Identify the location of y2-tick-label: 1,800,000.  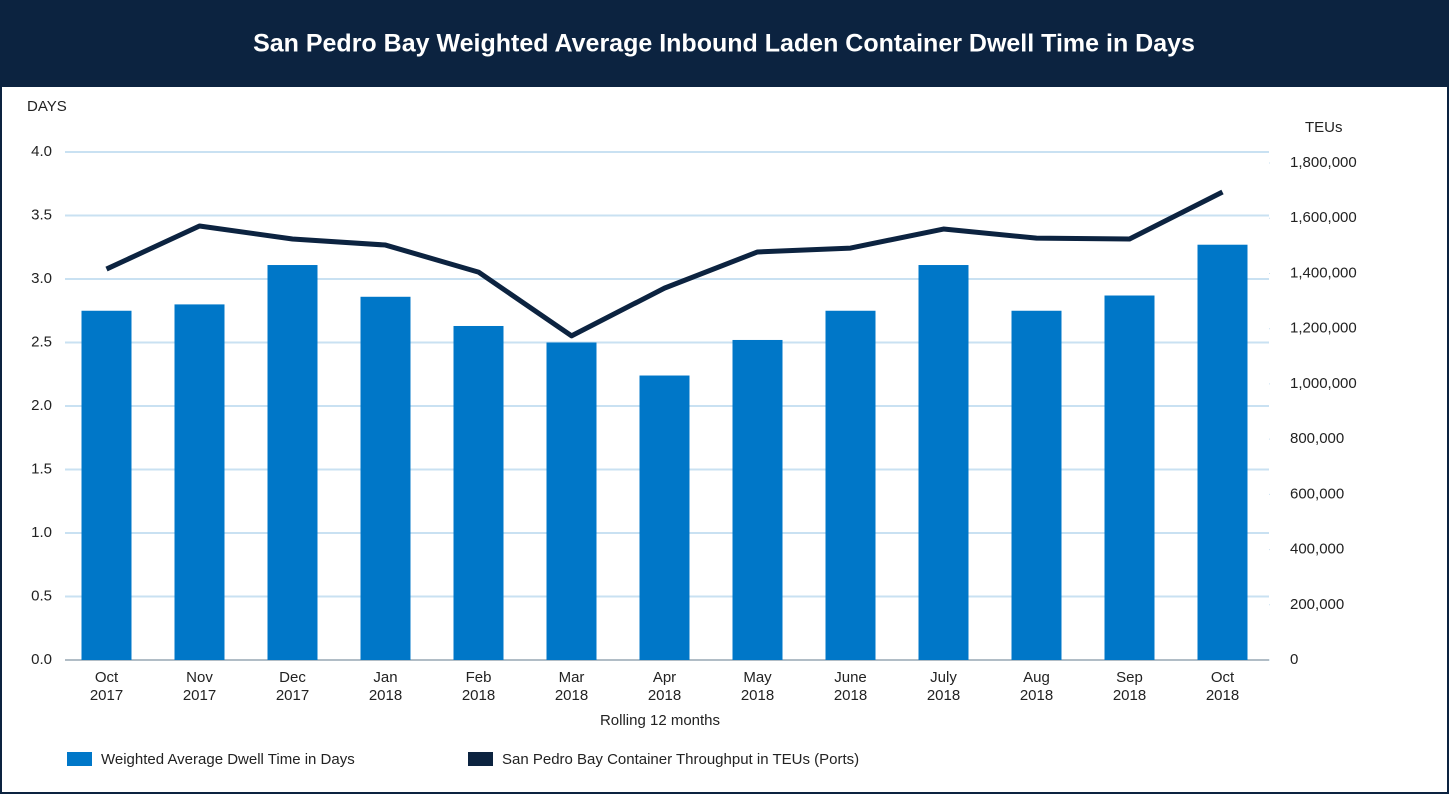
(1323, 162).